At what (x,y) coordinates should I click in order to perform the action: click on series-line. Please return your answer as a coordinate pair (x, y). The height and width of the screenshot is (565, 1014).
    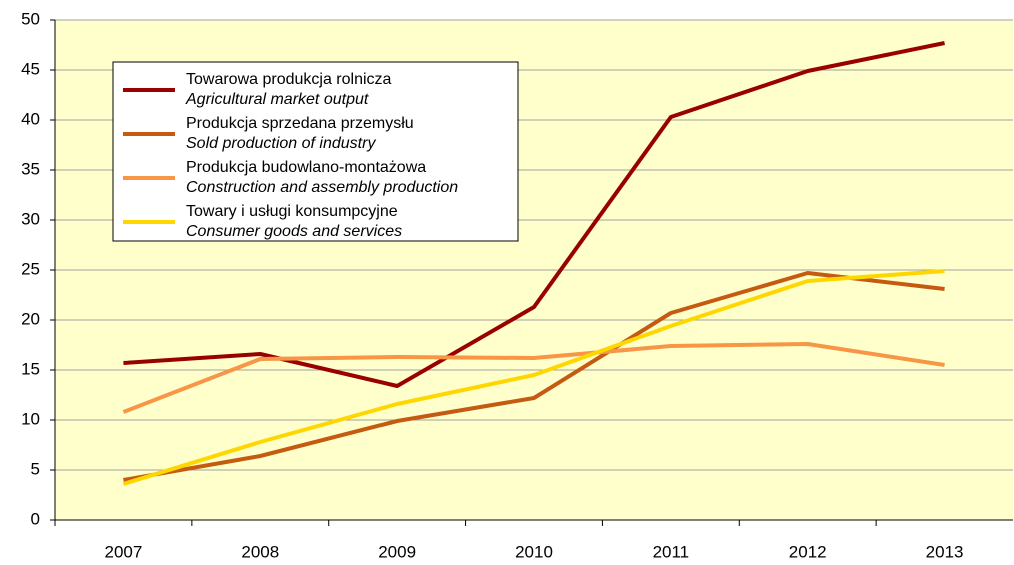
    Looking at the image, I should click on (533, 378).